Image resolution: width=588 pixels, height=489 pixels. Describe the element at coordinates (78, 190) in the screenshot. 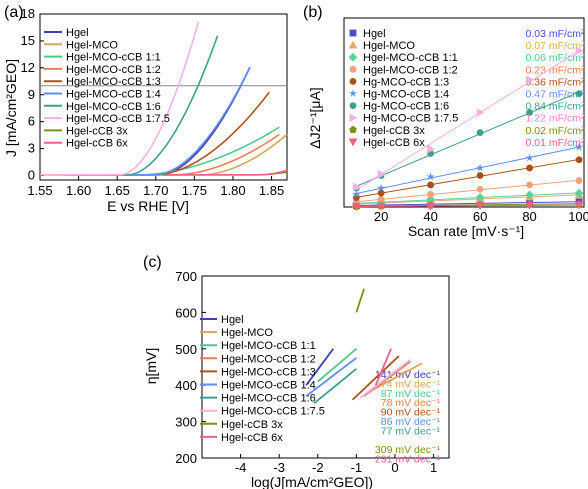

I see `panel-a-xtick-label: 1.60` at that location.